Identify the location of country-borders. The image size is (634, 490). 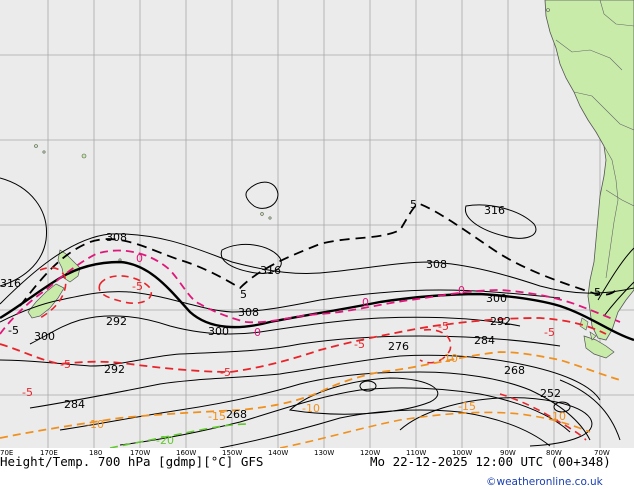
(594, 139).